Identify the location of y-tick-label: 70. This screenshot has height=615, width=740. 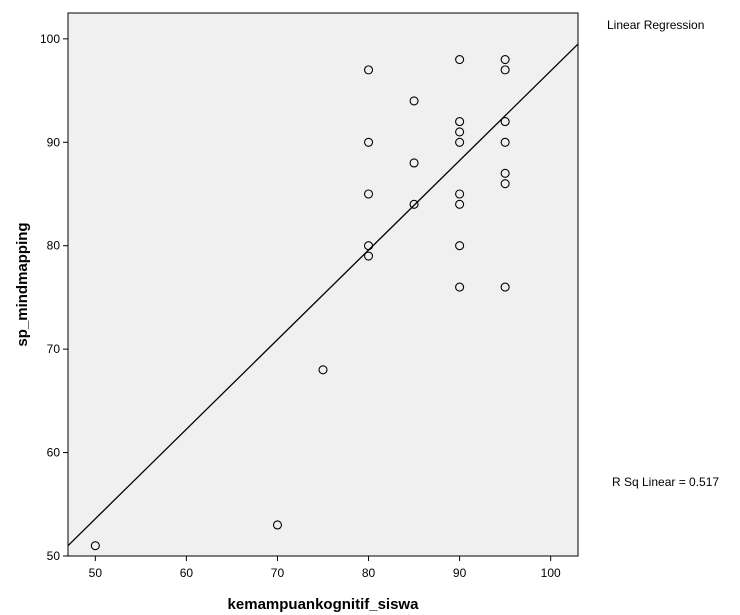
(54, 349).